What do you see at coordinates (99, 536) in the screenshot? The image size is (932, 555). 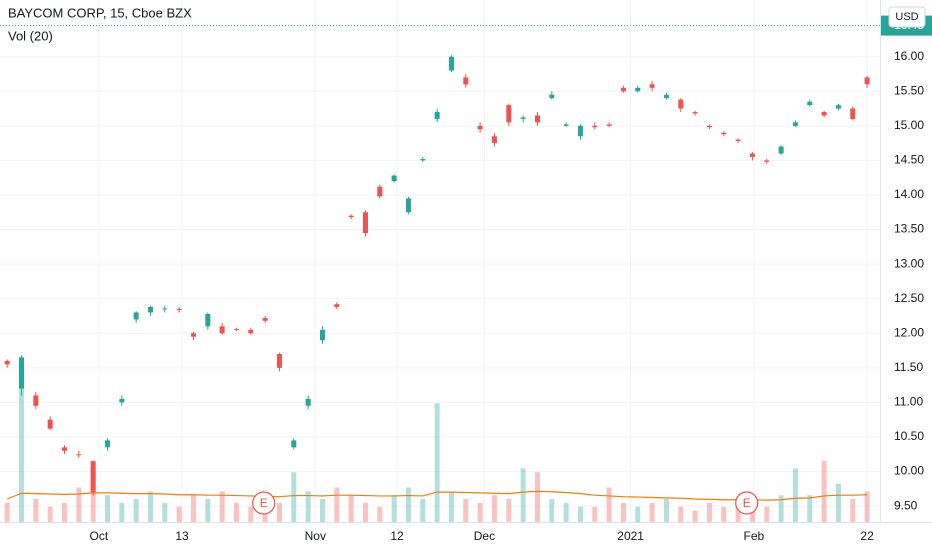 I see `x-tick-label: Oct` at bounding box center [99, 536].